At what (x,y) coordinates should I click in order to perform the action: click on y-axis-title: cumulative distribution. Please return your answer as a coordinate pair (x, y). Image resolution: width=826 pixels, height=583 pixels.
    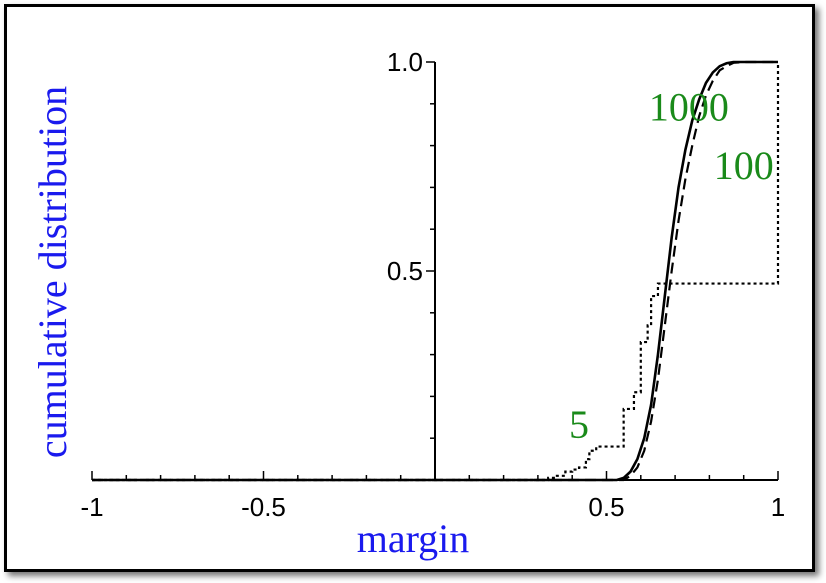
    Looking at the image, I should click on (52, 272).